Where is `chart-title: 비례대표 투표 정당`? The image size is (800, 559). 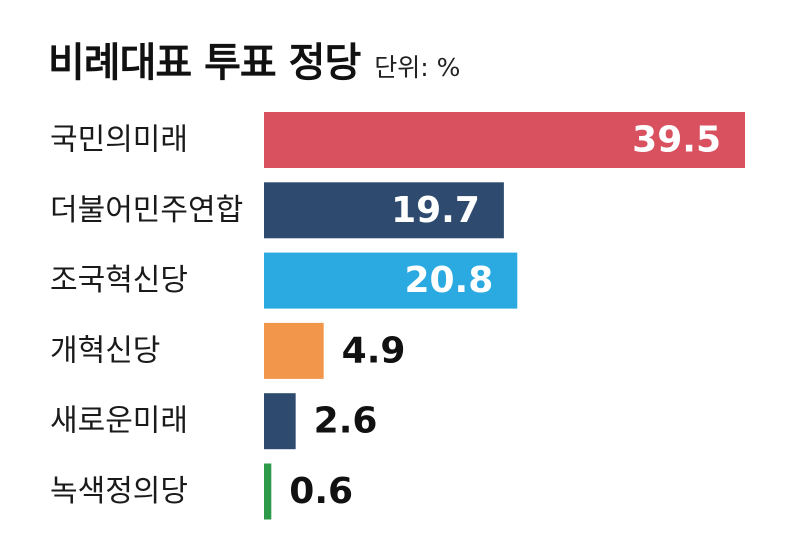 chart-title: 비례대표 투표 정당 is located at coordinates (204, 63).